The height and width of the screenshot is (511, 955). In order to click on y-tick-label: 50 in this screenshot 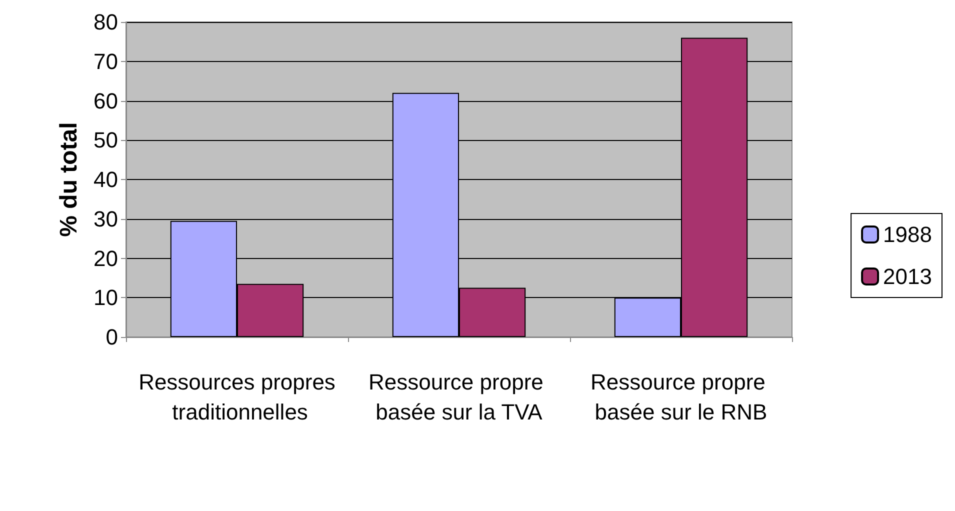, I will do `click(106, 140)`.